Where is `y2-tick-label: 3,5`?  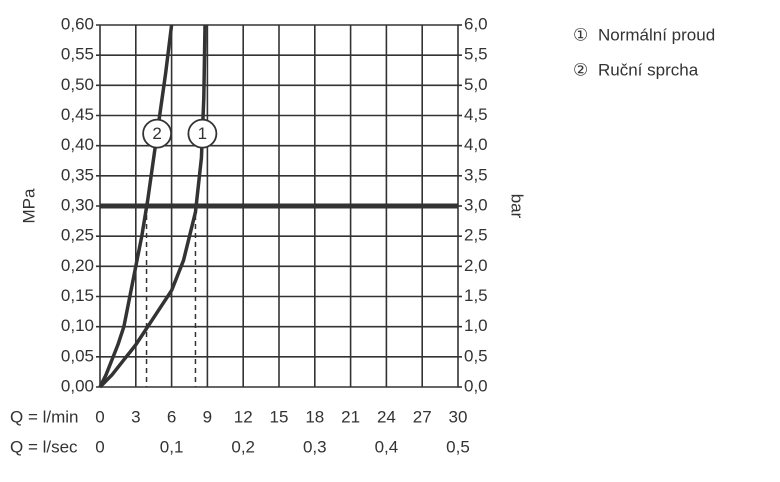
y2-tick-label: 3,5 is located at coordinates (476, 174).